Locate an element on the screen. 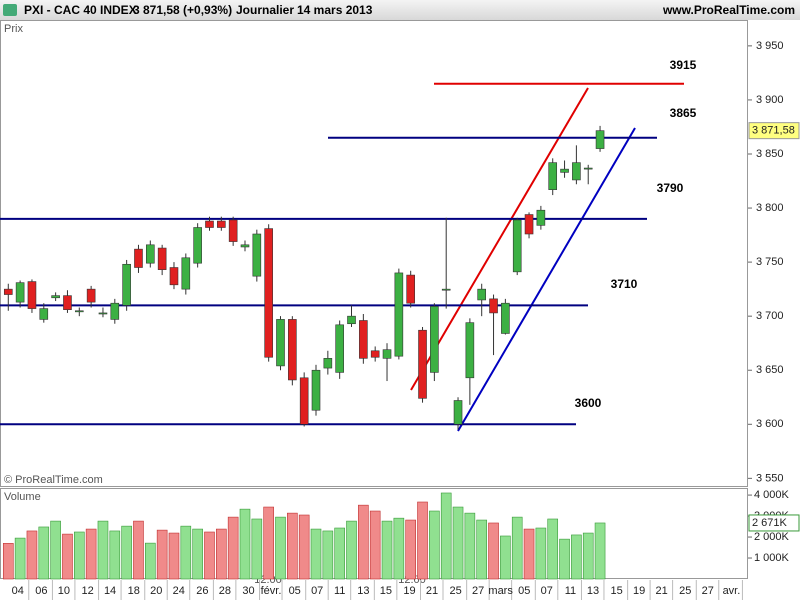  level-label: 3915 is located at coordinates (683, 65).